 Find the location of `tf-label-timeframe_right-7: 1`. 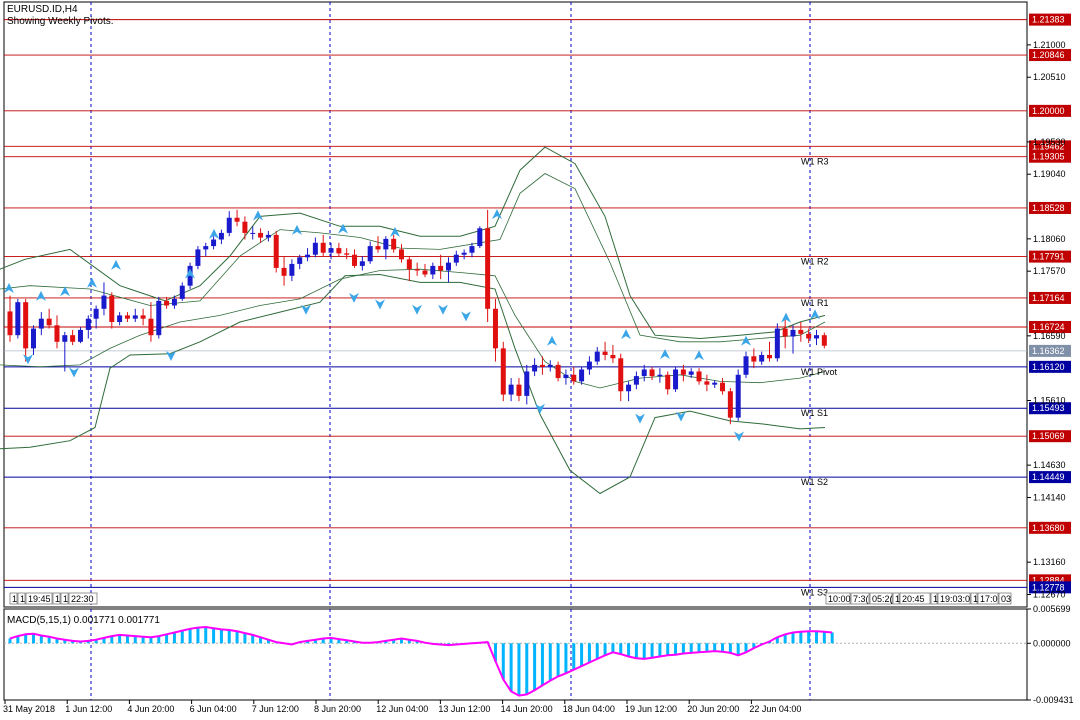

tf-label-timeframe_right-7: 1 is located at coordinates (975, 599).